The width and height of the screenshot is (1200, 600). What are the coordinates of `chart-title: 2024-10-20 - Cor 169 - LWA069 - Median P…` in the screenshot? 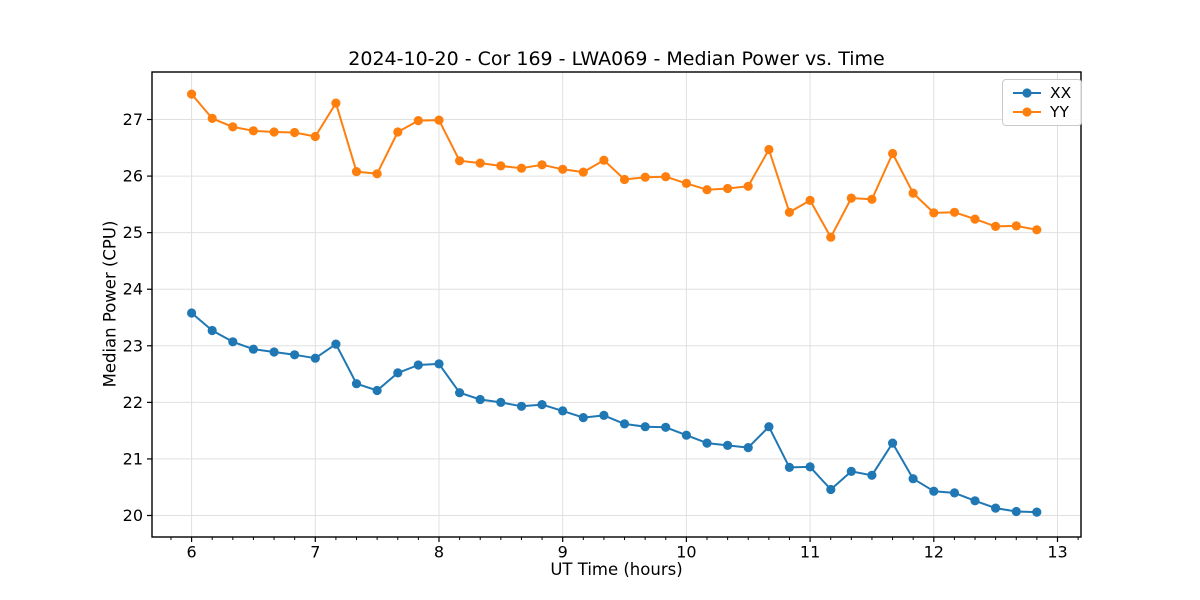 It's located at (616, 59).